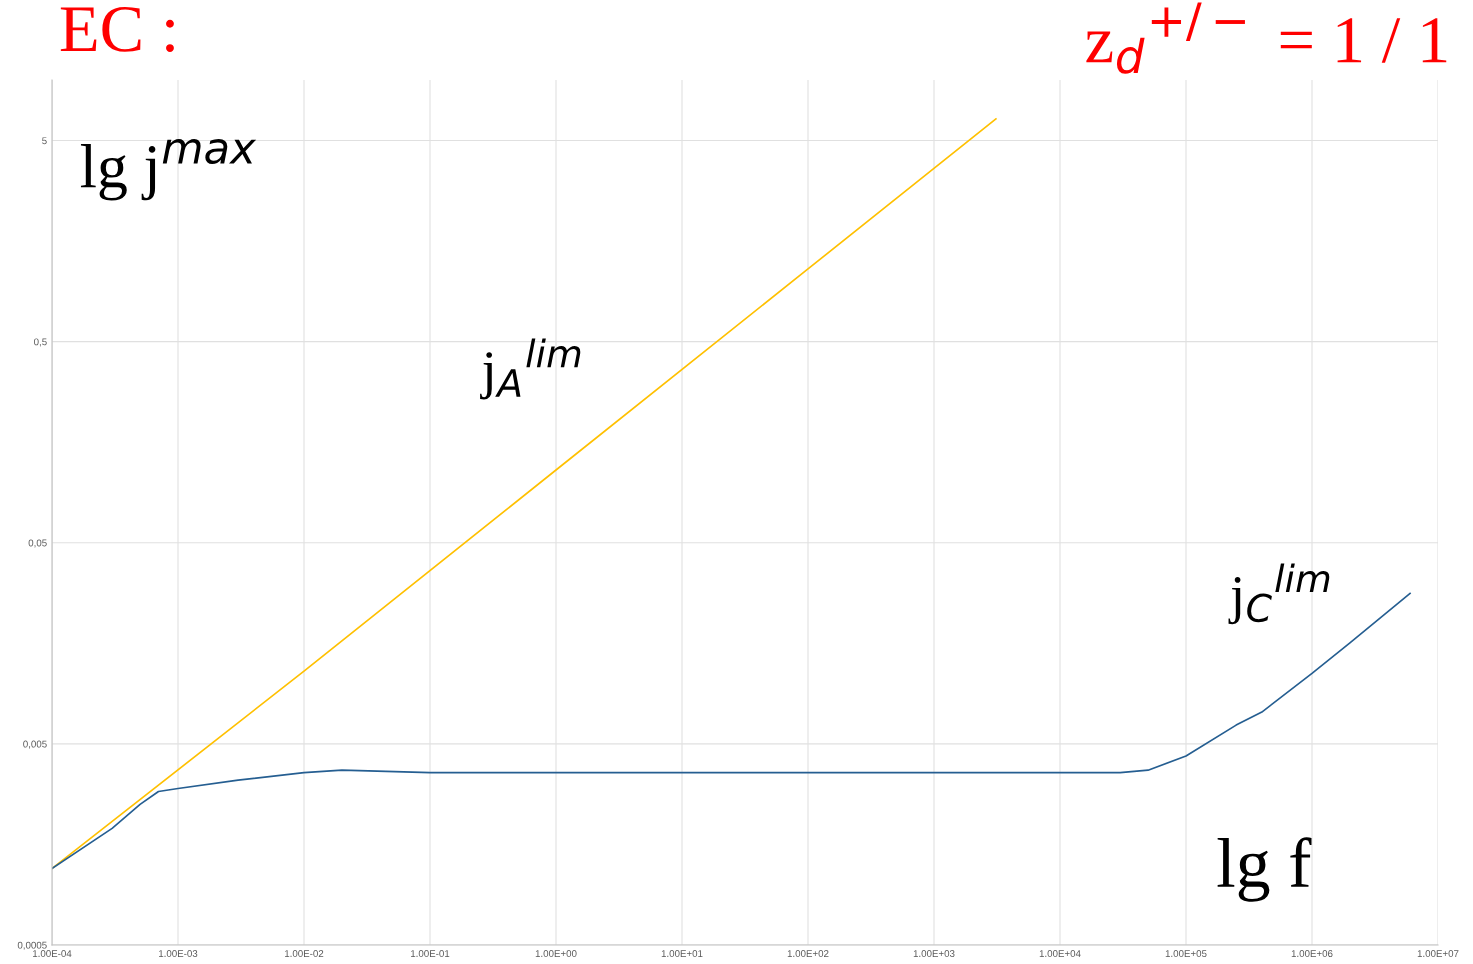 This screenshot has width=1473, height=964. Describe the element at coordinates (808, 953) in the screenshot. I see `x-tick-label: 1.00E+02` at that location.